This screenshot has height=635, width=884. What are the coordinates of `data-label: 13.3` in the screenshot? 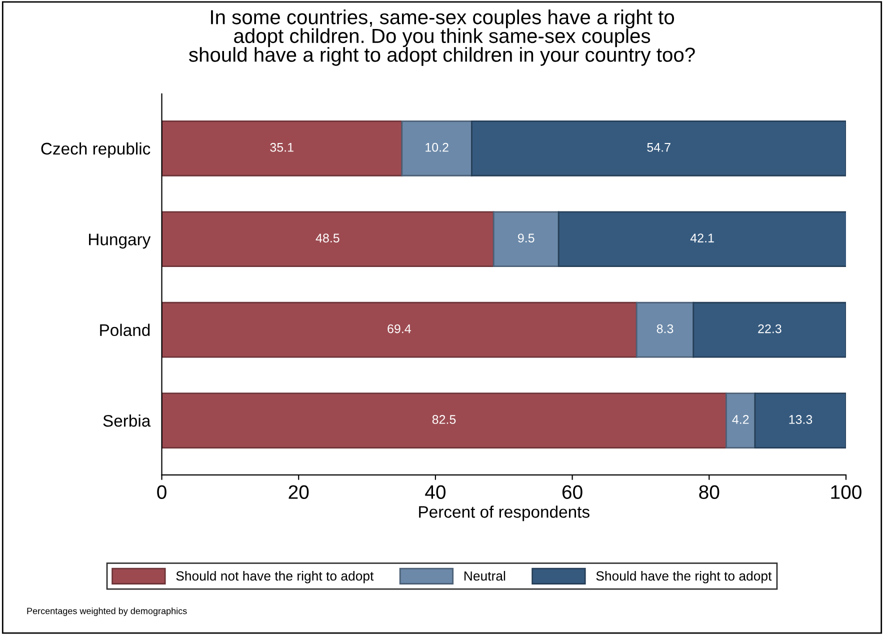 It's located at (800, 419).